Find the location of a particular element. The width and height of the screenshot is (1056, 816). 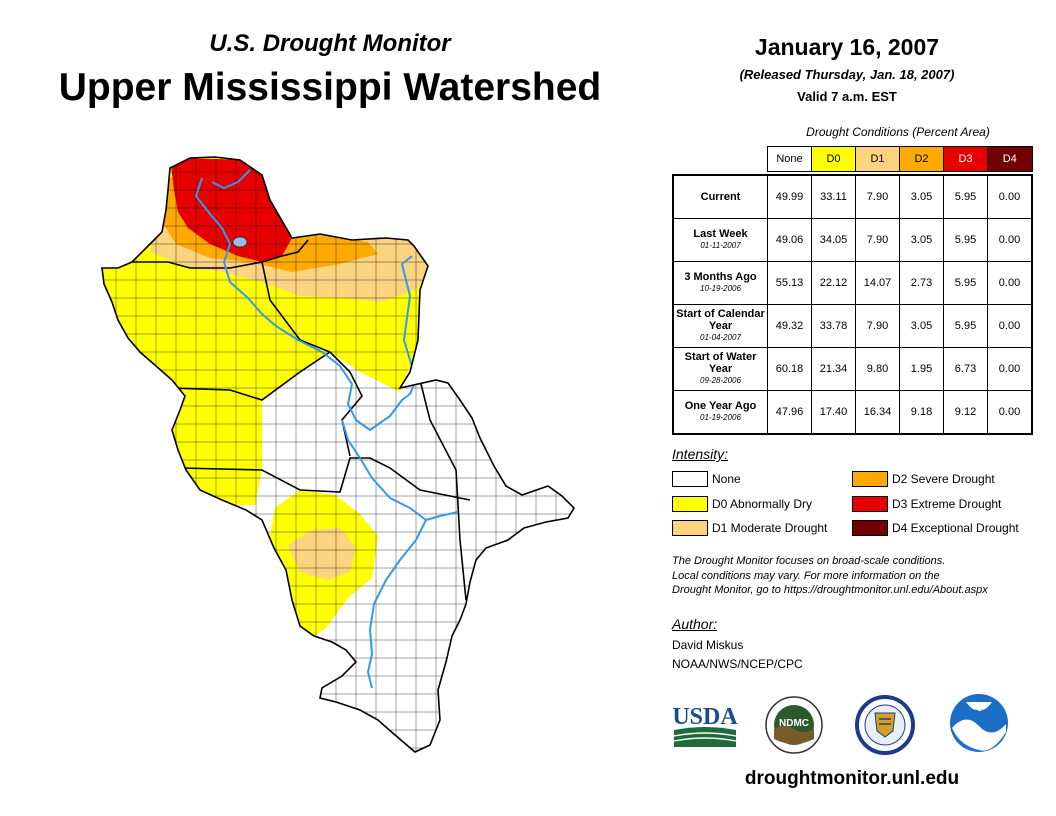

col-d1: D1 is located at coordinates (877, 159).